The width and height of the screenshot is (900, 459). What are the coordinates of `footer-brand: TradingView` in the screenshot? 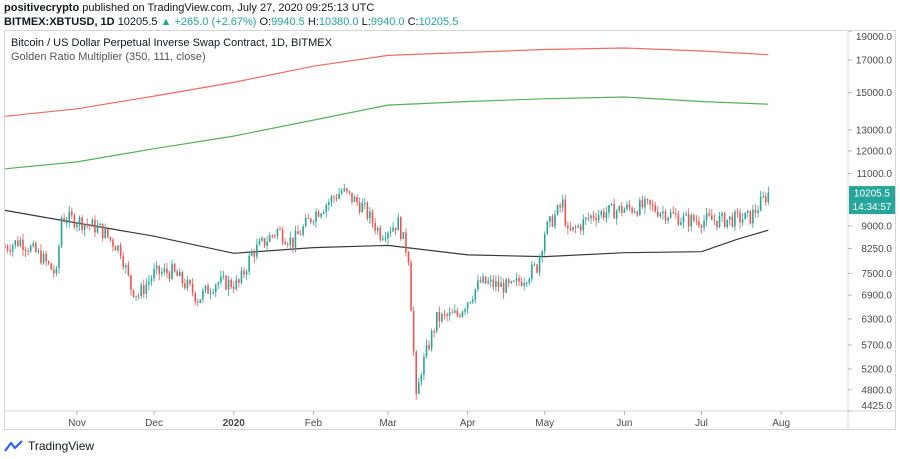 It's located at (61, 446).